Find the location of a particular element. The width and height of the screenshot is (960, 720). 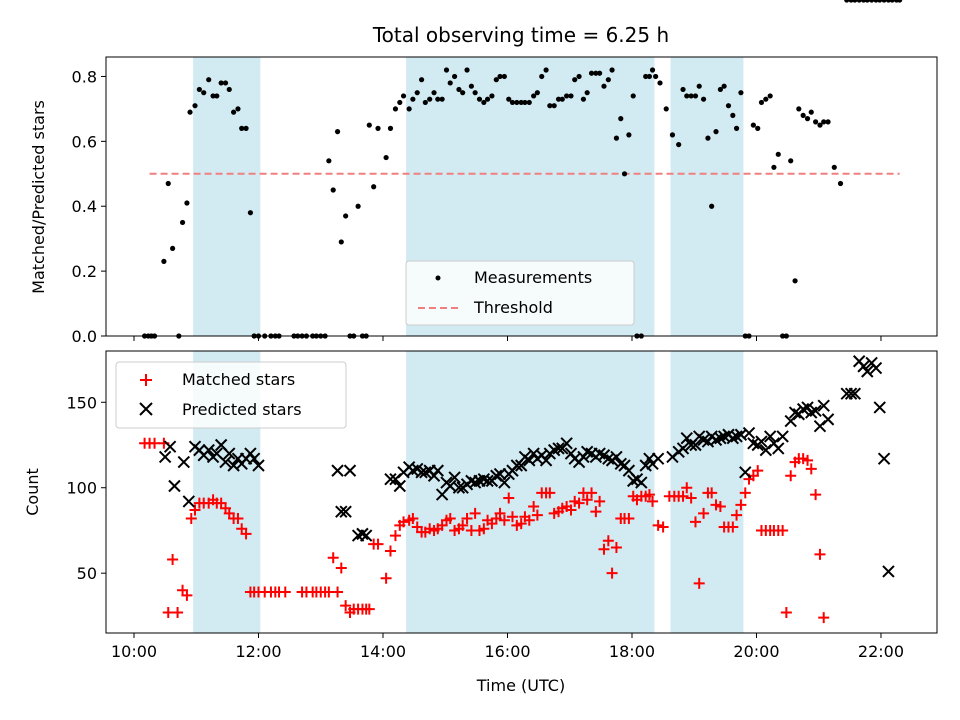

legend-predicted-label: Predicted stars is located at coordinates (242, 409).